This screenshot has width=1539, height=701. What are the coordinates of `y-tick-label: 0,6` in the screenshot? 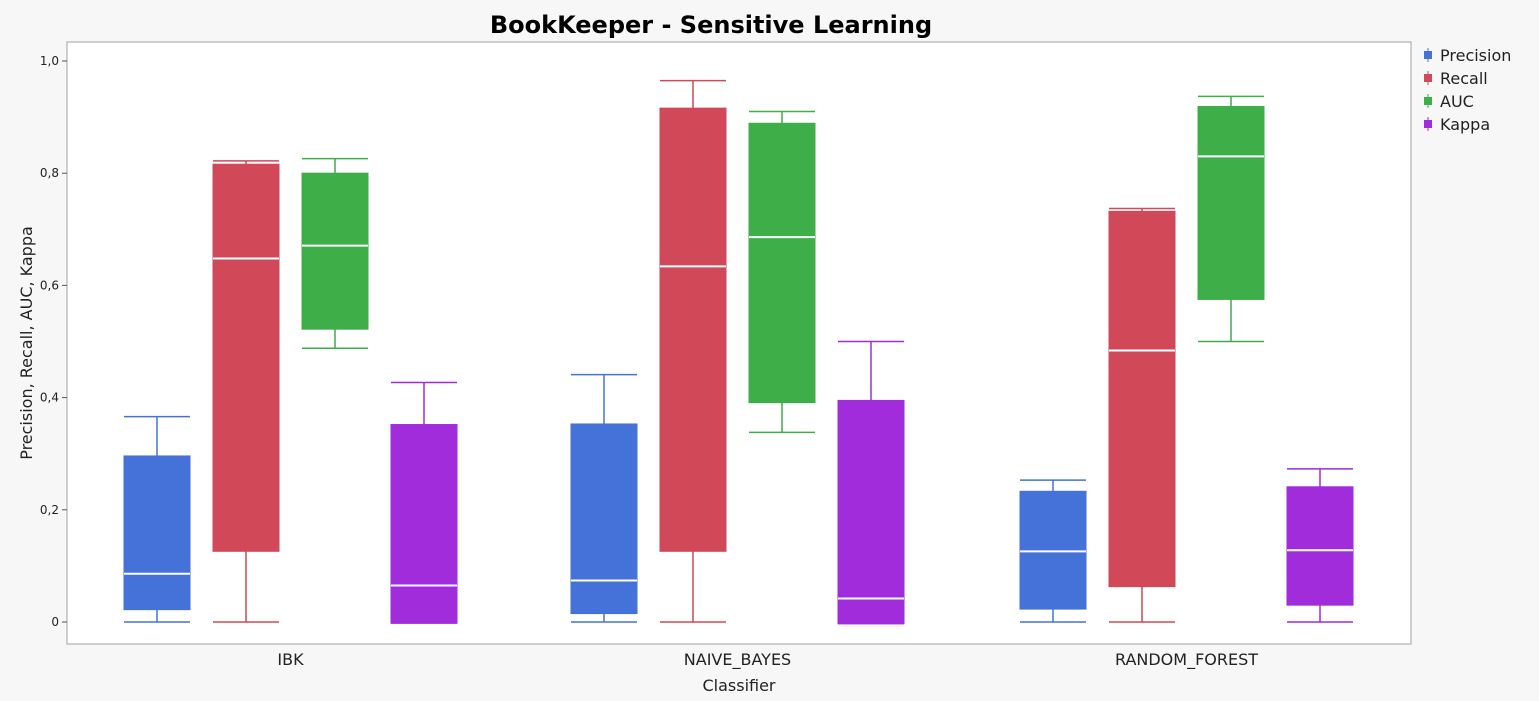 It's located at (49, 285).